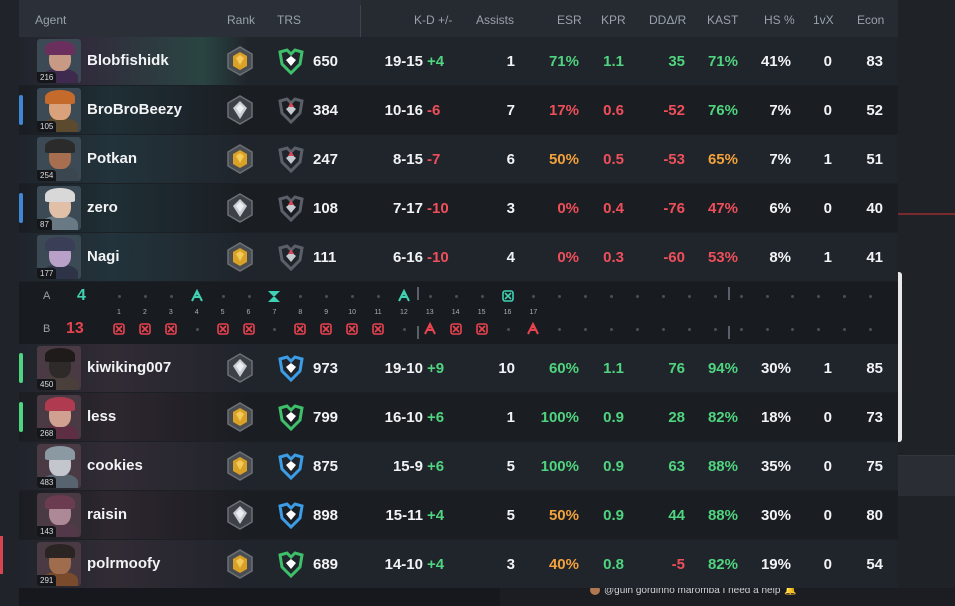 Image resolution: width=955 pixels, height=606 pixels. I want to click on col-1vx: 1vX, so click(823, 20).